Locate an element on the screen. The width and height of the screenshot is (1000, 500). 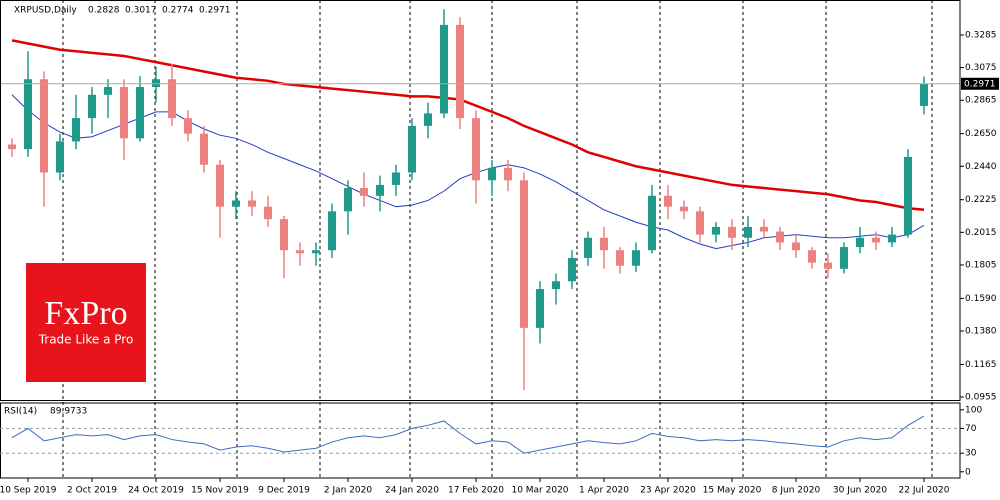
ohlc-value: 0.2971 is located at coordinates (215, 11).